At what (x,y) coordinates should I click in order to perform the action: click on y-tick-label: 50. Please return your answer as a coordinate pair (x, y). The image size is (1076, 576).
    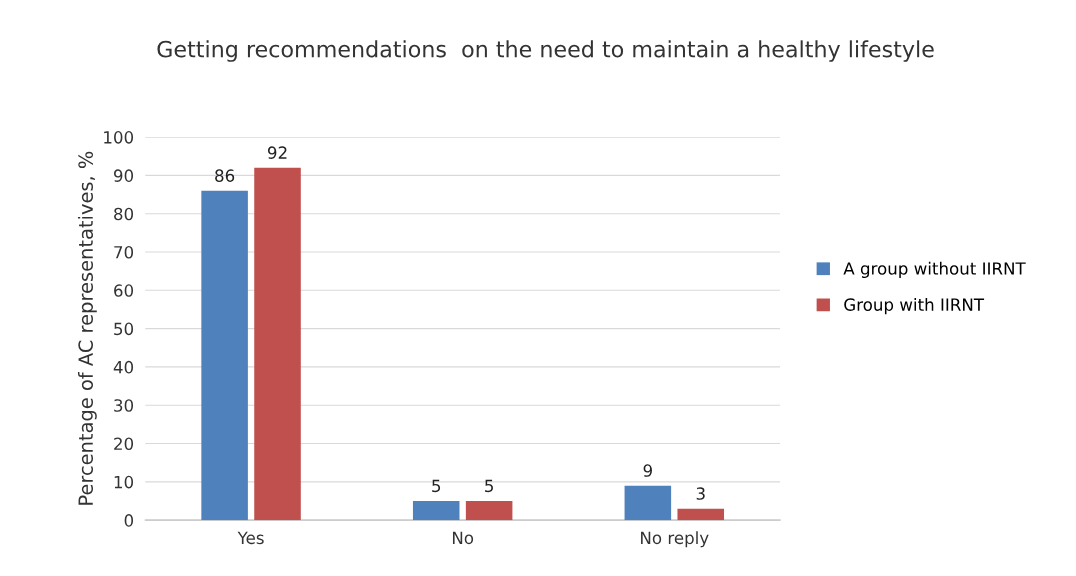
    Looking at the image, I should click on (124, 329).